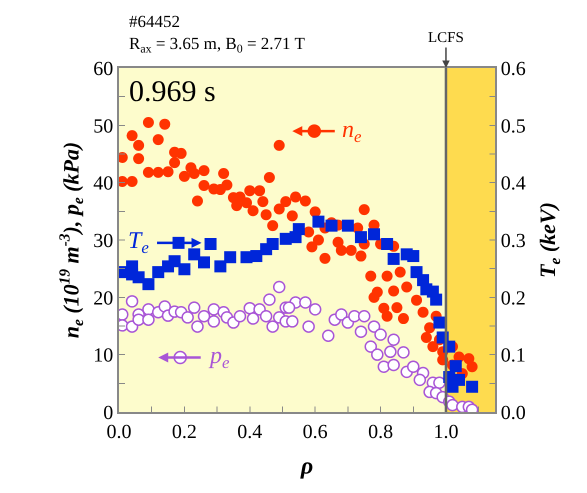 The width and height of the screenshot is (587, 493). Describe the element at coordinates (103, 183) in the screenshot. I see `y-tick-label: 40` at that location.